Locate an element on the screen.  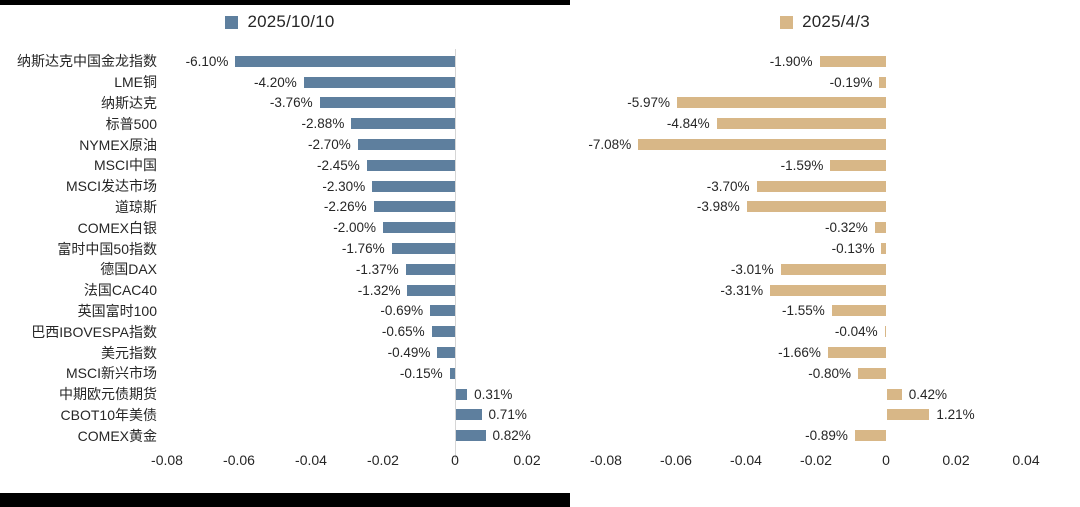
value-label: -3.01% is located at coordinates (752, 269).